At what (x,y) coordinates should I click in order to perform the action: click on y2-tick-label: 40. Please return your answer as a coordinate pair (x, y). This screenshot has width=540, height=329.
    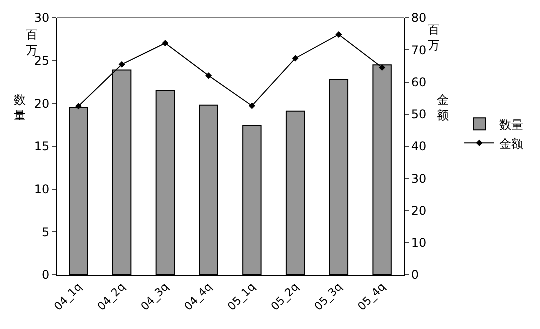
    Looking at the image, I should click on (419, 147).